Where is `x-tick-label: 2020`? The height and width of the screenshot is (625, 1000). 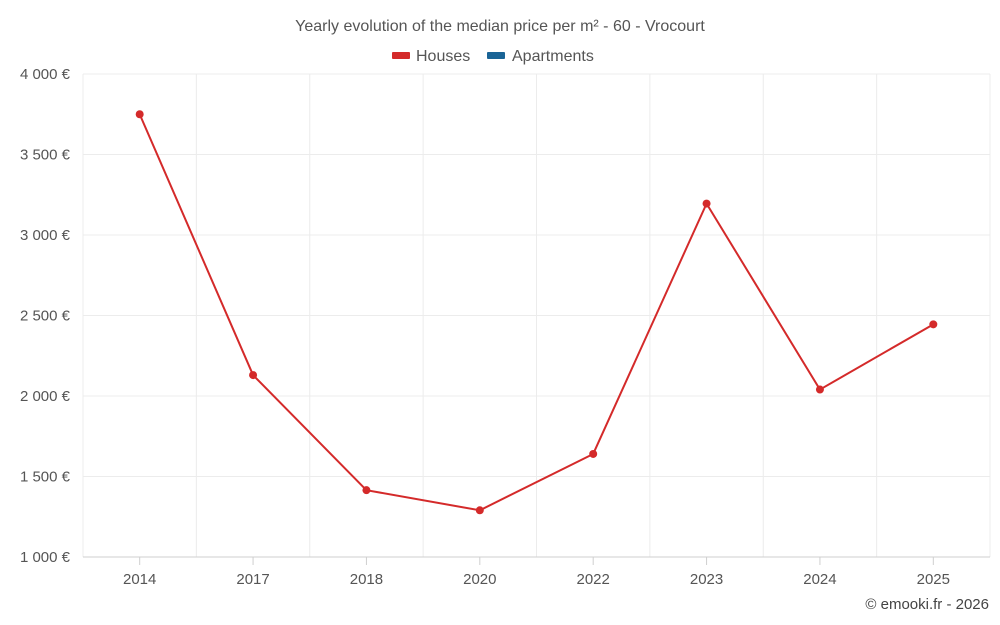
x-tick-label: 2020 is located at coordinates (479, 579).